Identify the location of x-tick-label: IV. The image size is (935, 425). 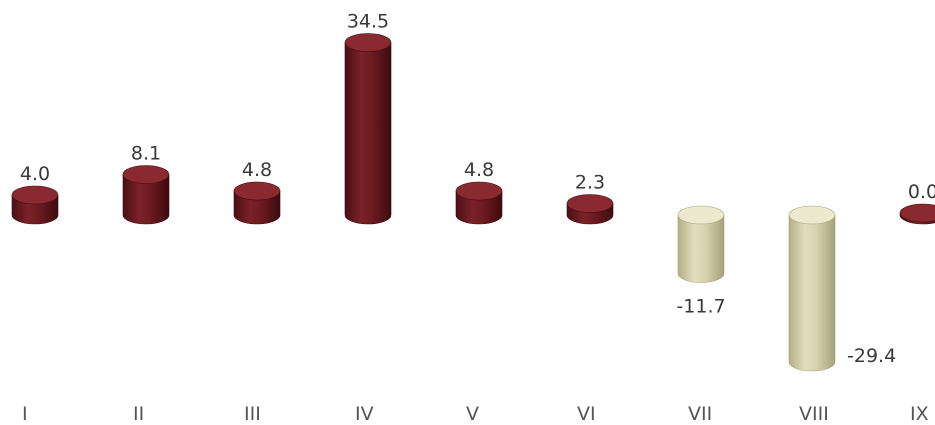
(364, 414).